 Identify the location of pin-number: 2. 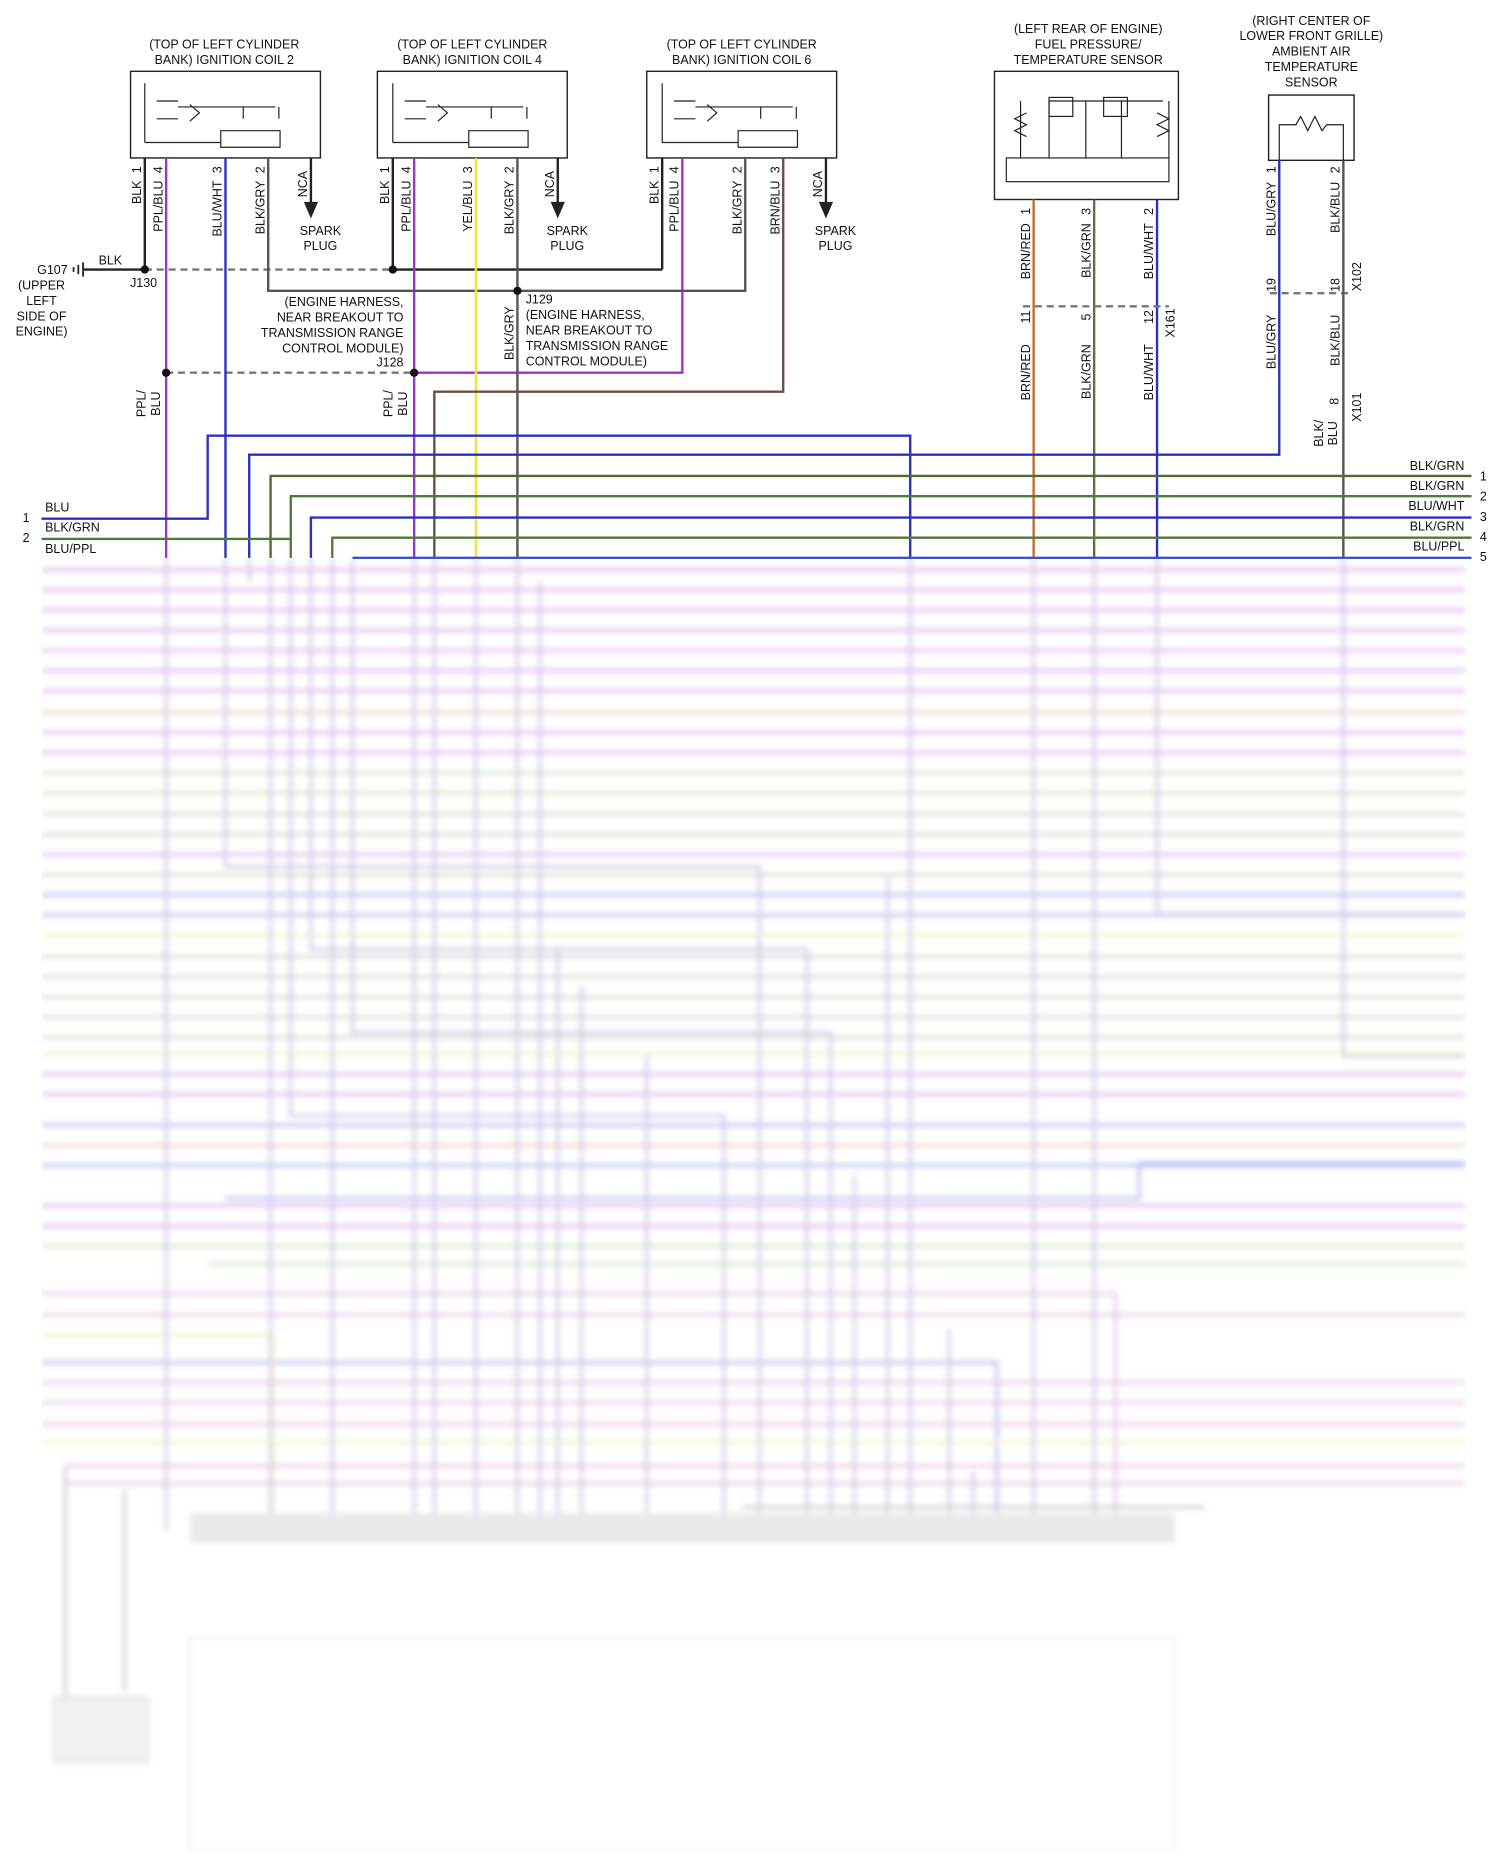
(510, 169).